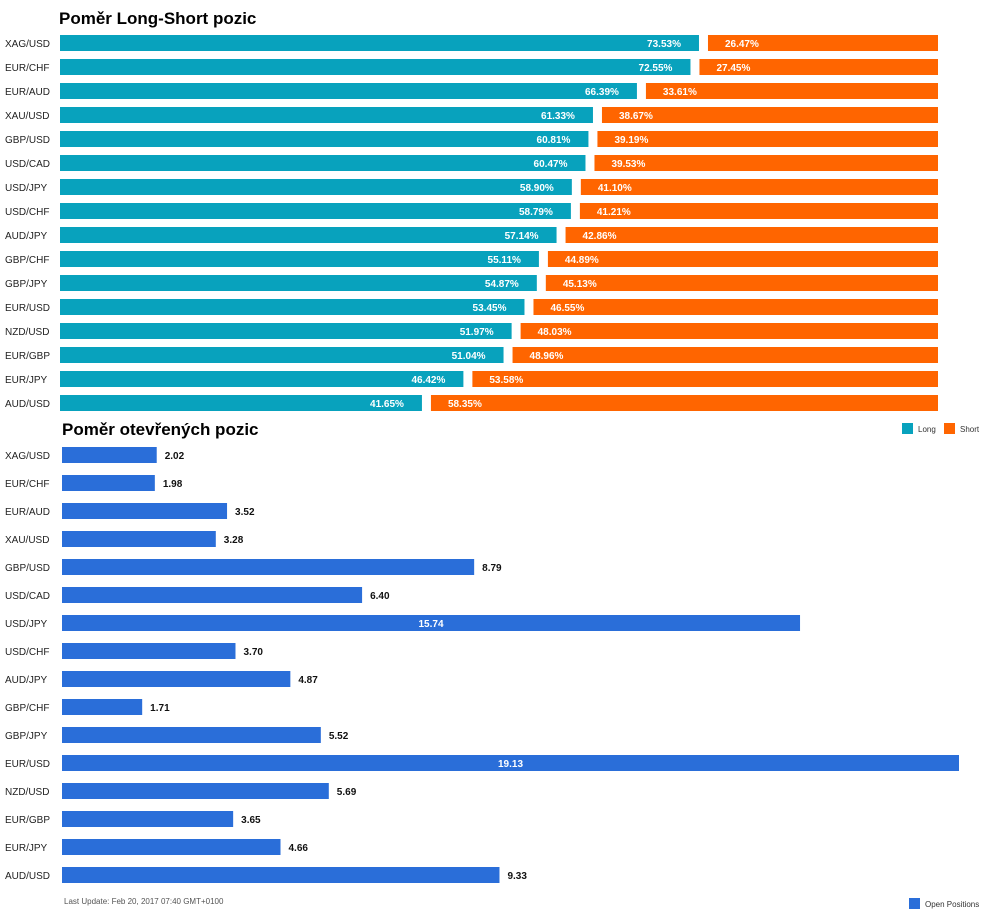 This screenshot has width=984, height=914. Describe the element at coordinates (759, 187) in the screenshot. I see `short-bar-usd-jpy` at that location.